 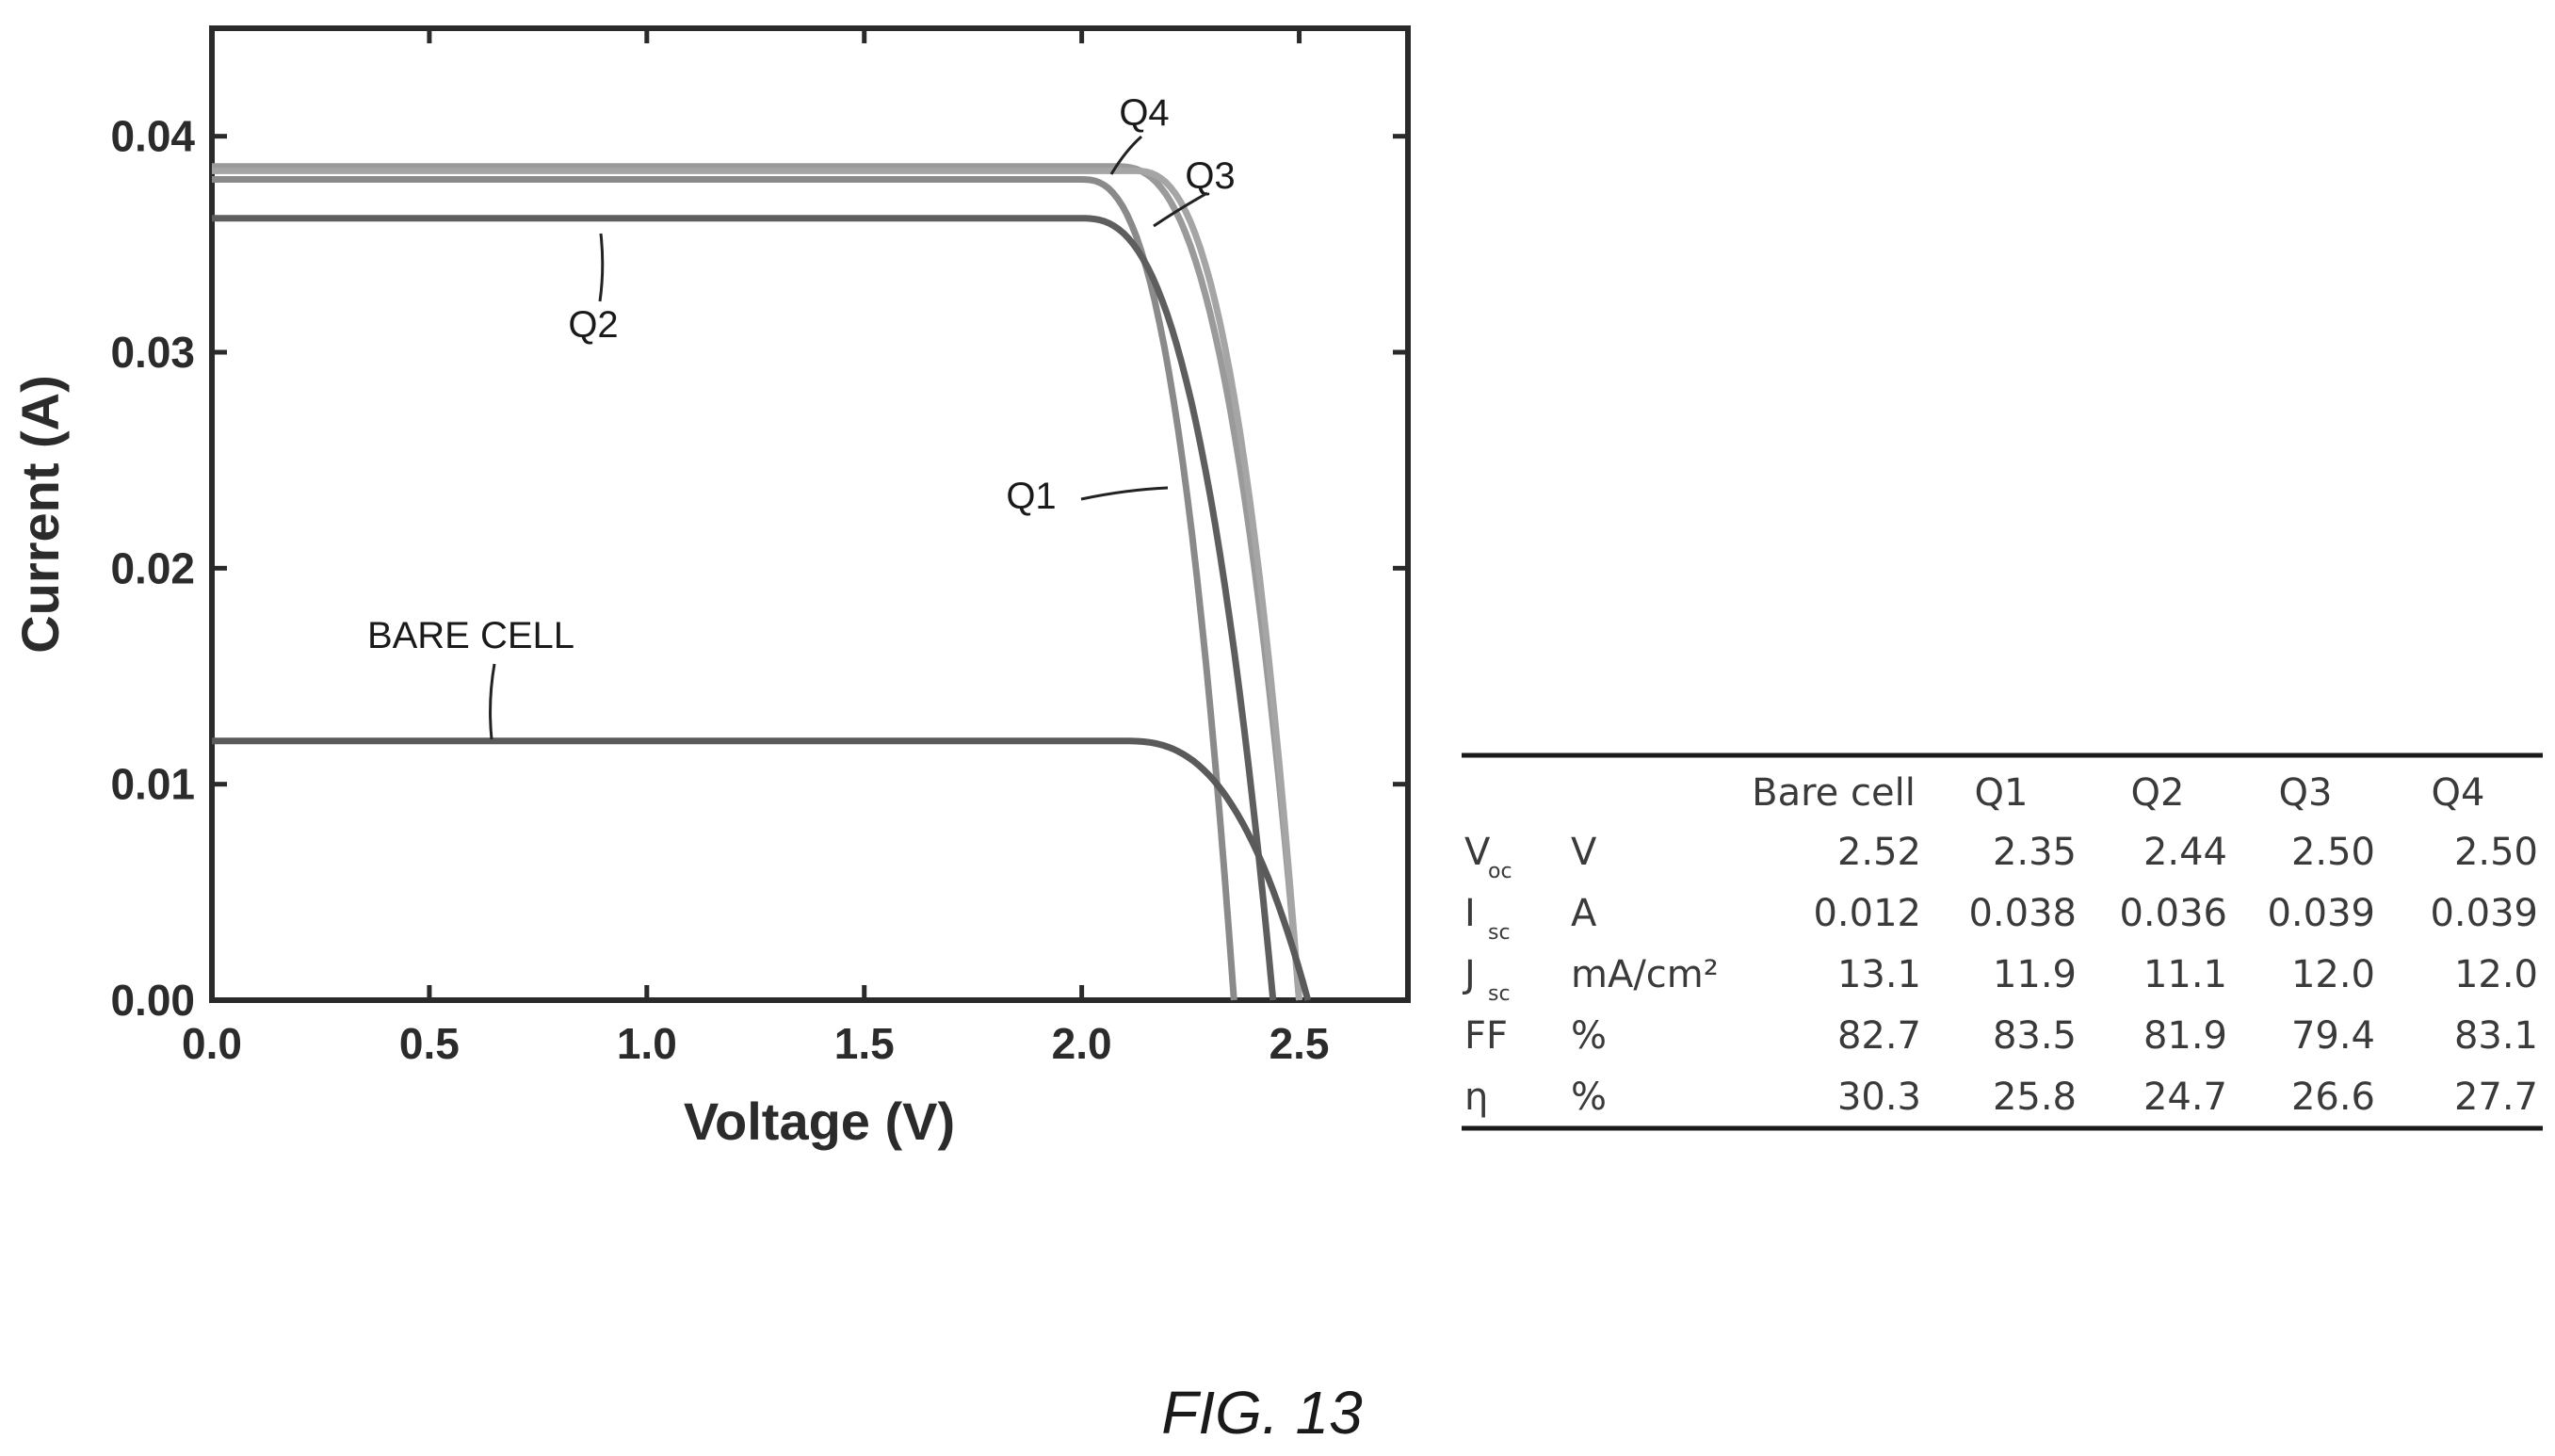 I want to click on table-row-symbol: η, so click(x=1476, y=1097).